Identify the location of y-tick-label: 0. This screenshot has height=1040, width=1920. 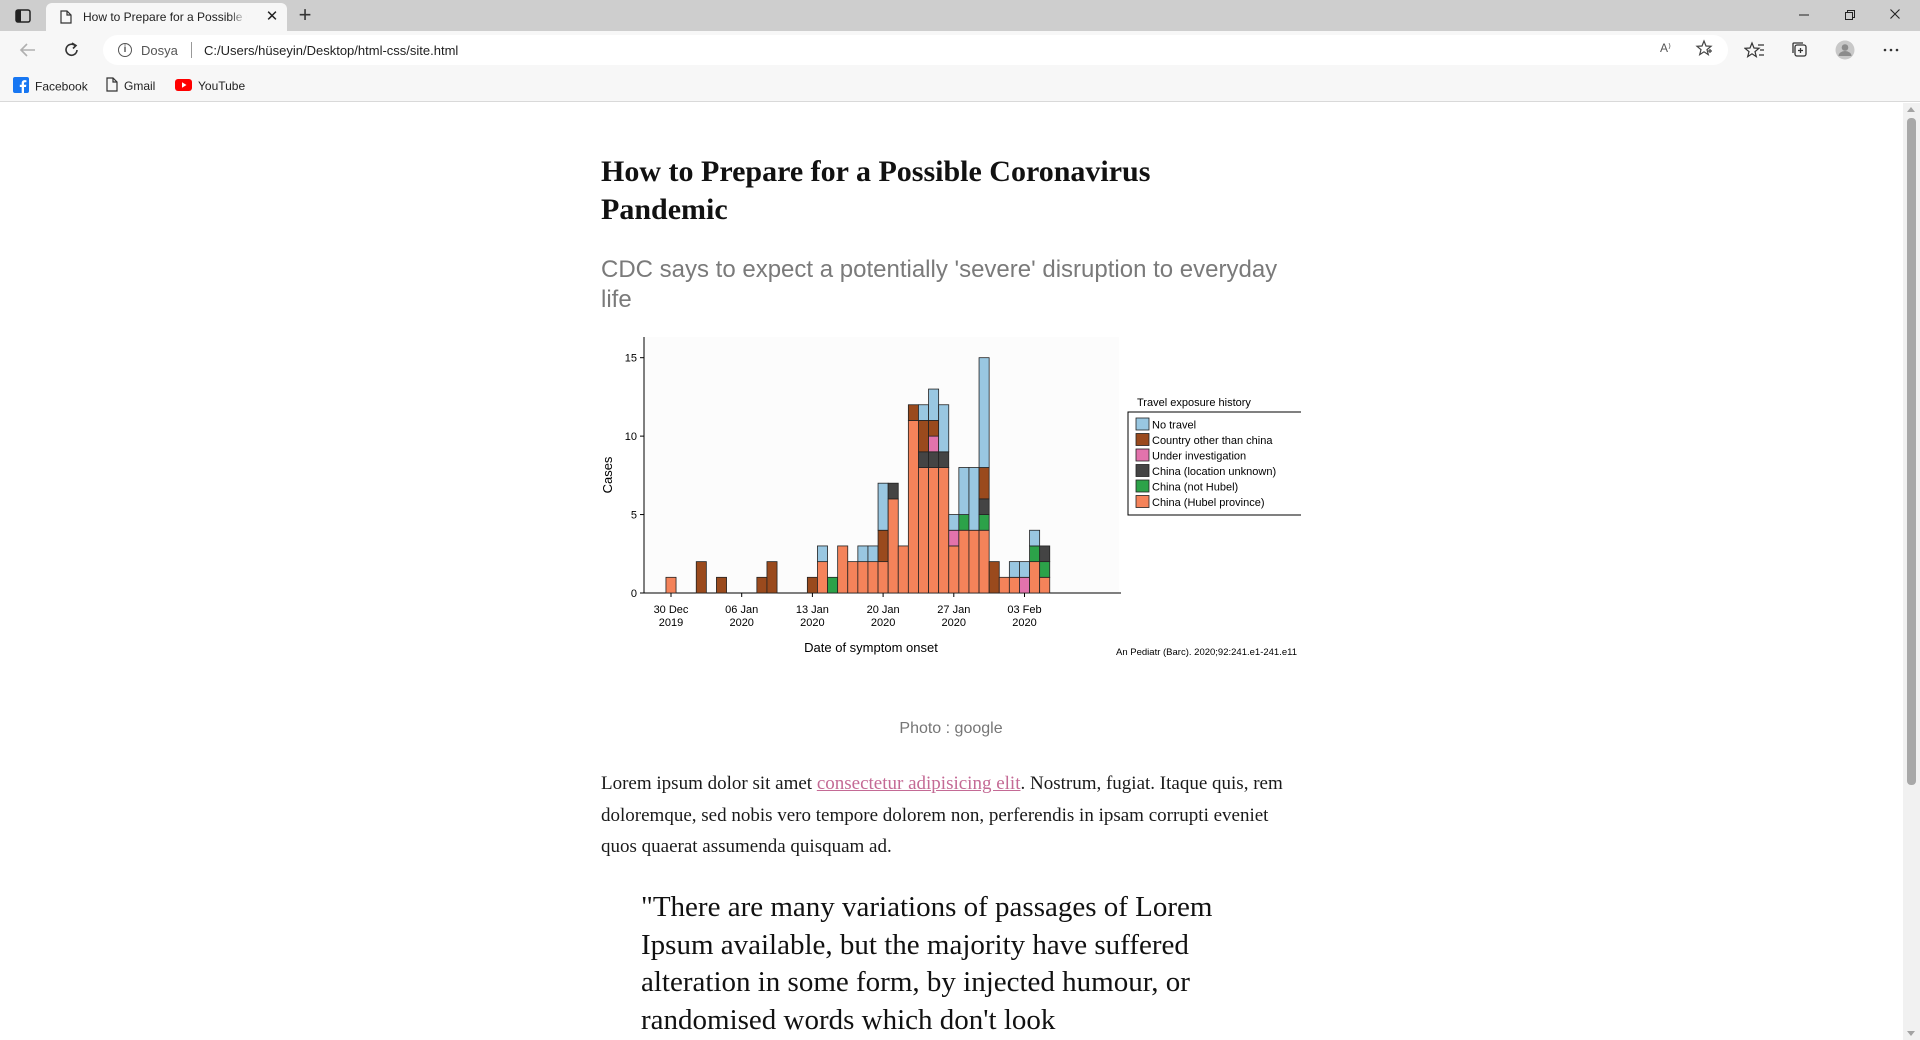
(634, 594).